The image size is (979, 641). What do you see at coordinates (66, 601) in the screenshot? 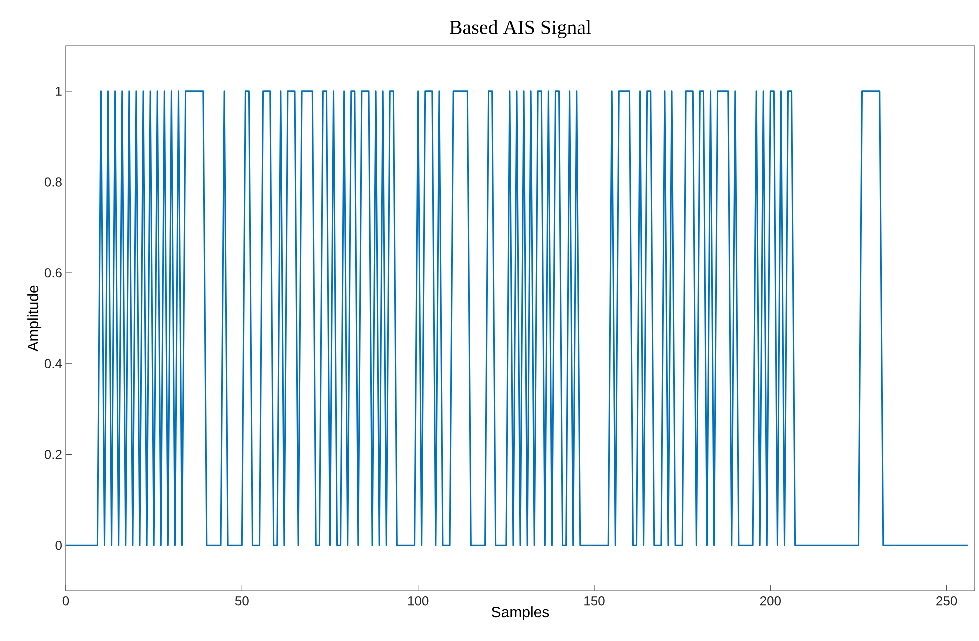
I see `x-tick-label: 0` at bounding box center [66, 601].